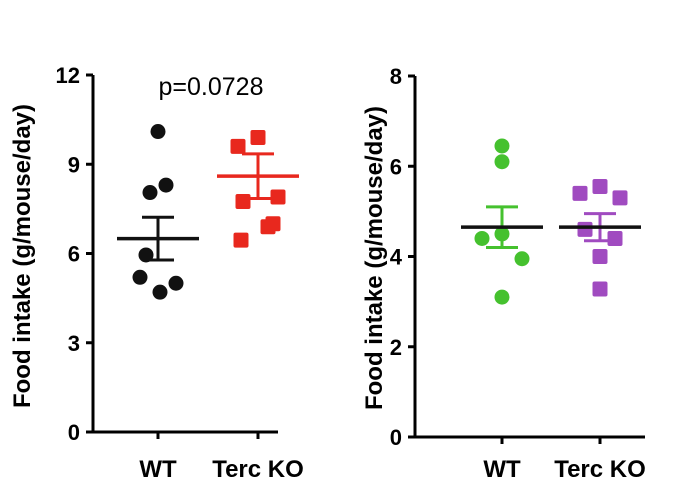 The width and height of the screenshot is (695, 485). What do you see at coordinates (74, 343) in the screenshot?
I see `y-tick-label: 3` at bounding box center [74, 343].